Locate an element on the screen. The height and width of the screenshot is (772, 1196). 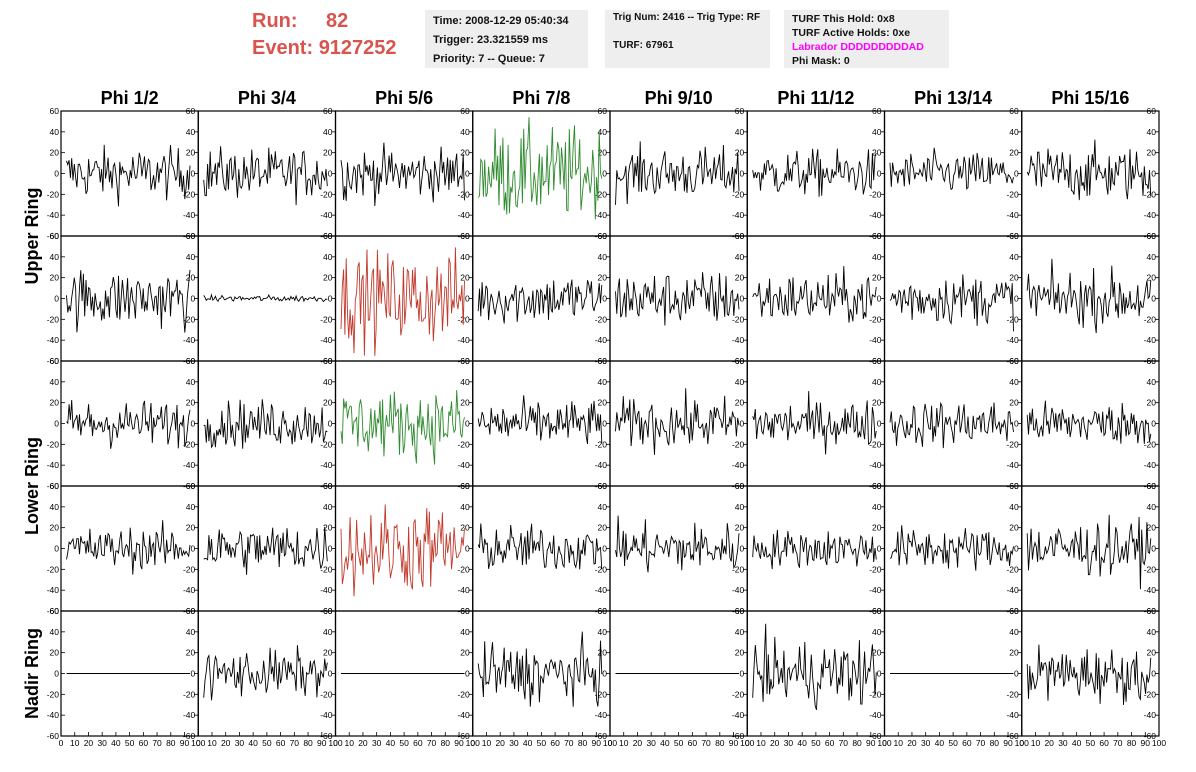
time-text: Time: 2008-12-29 05:40:34 is located at coordinates (501, 21).